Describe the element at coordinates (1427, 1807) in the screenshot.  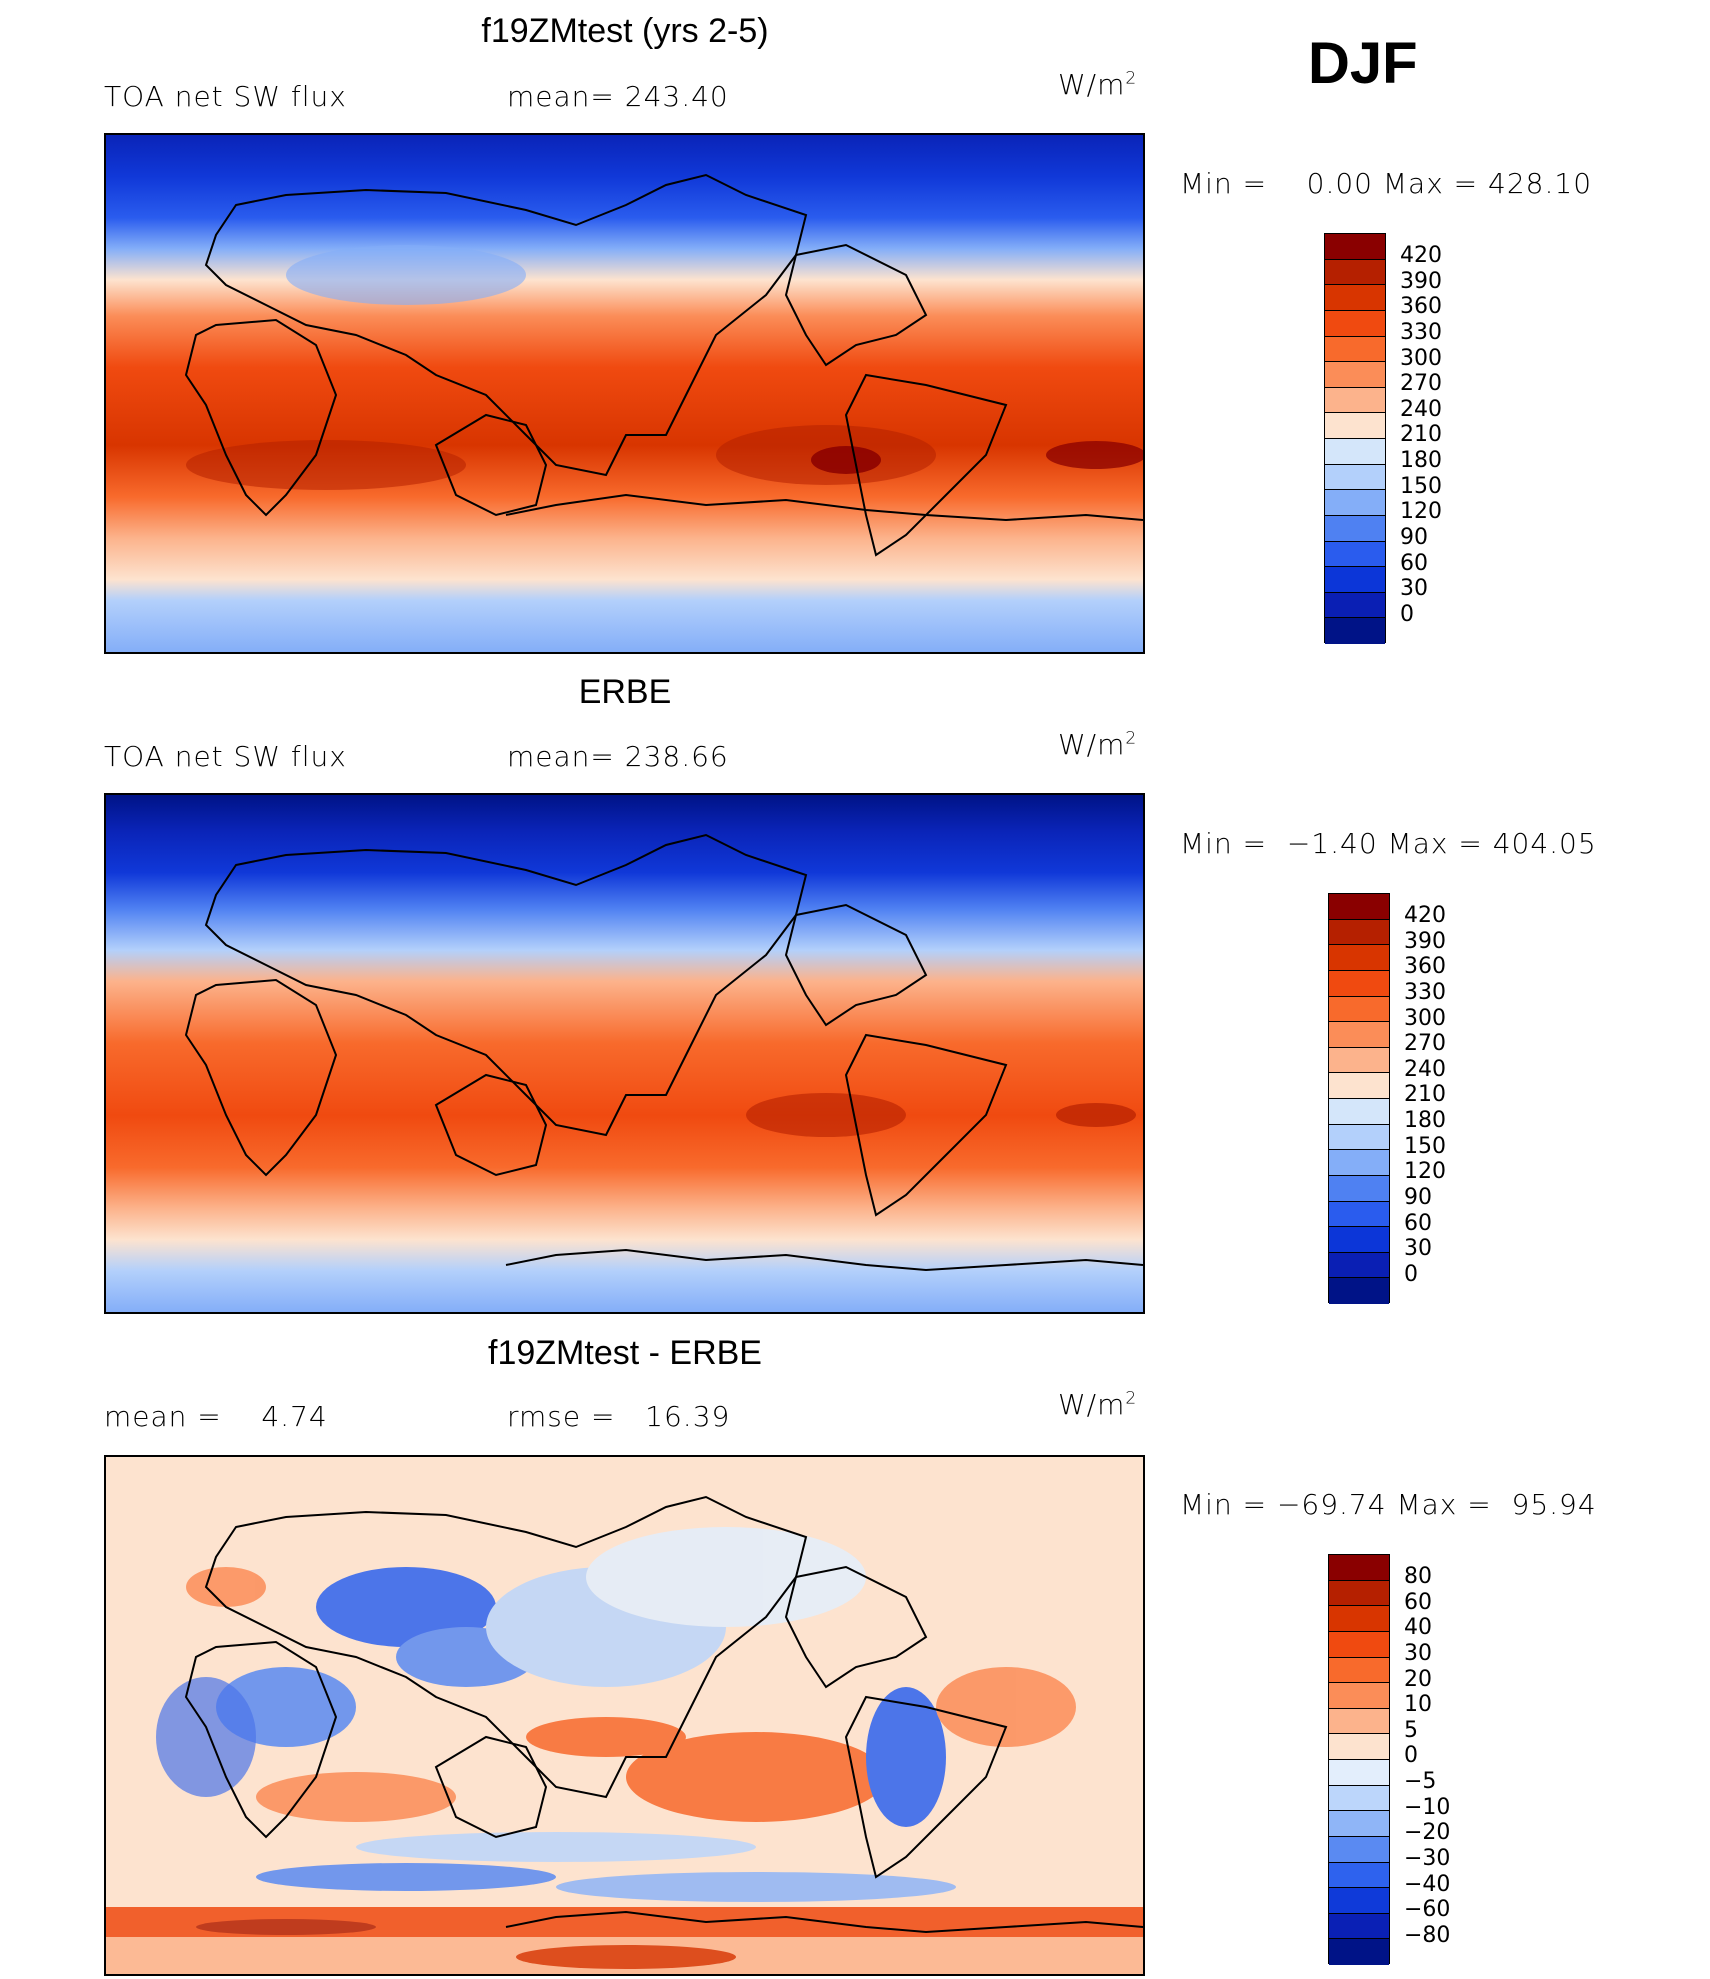
I see `colorbar-tick-label: −10` at that location.